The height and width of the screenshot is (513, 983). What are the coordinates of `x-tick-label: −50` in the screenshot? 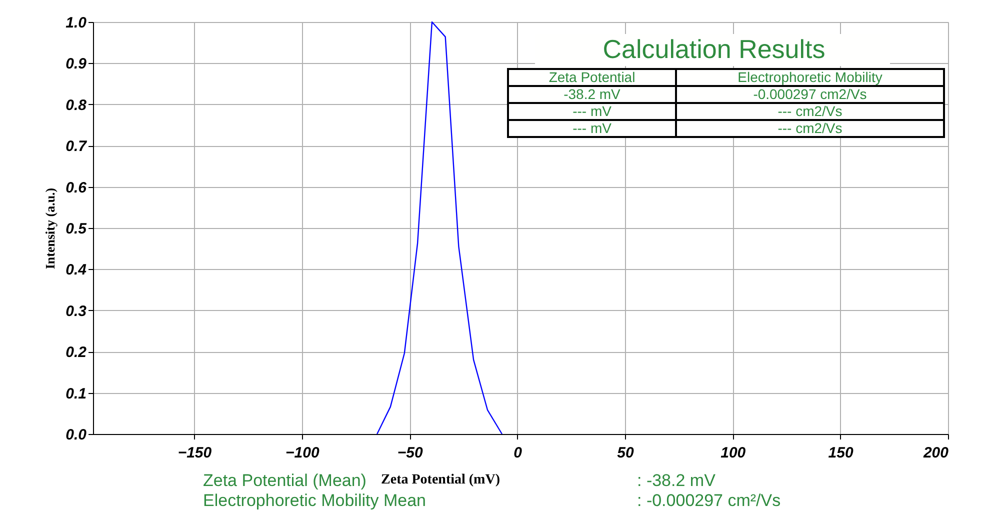 It's located at (410, 453).